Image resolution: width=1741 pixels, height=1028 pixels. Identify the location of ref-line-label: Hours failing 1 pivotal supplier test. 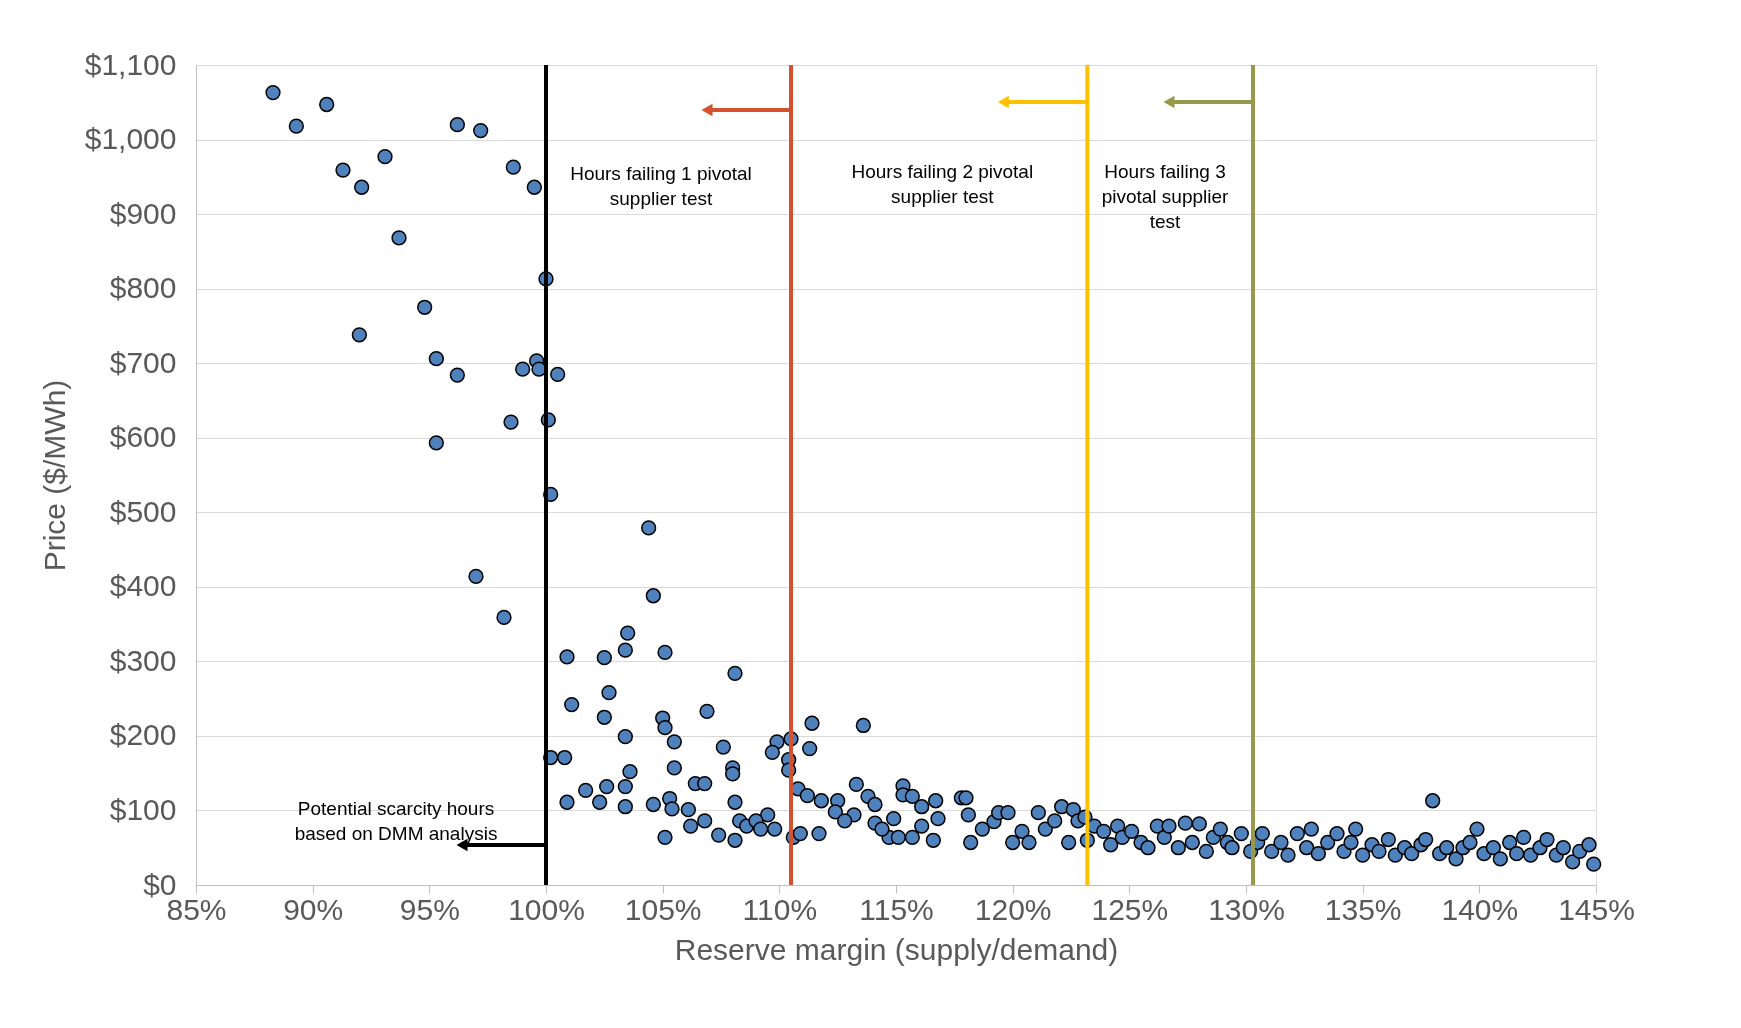
(661, 186).